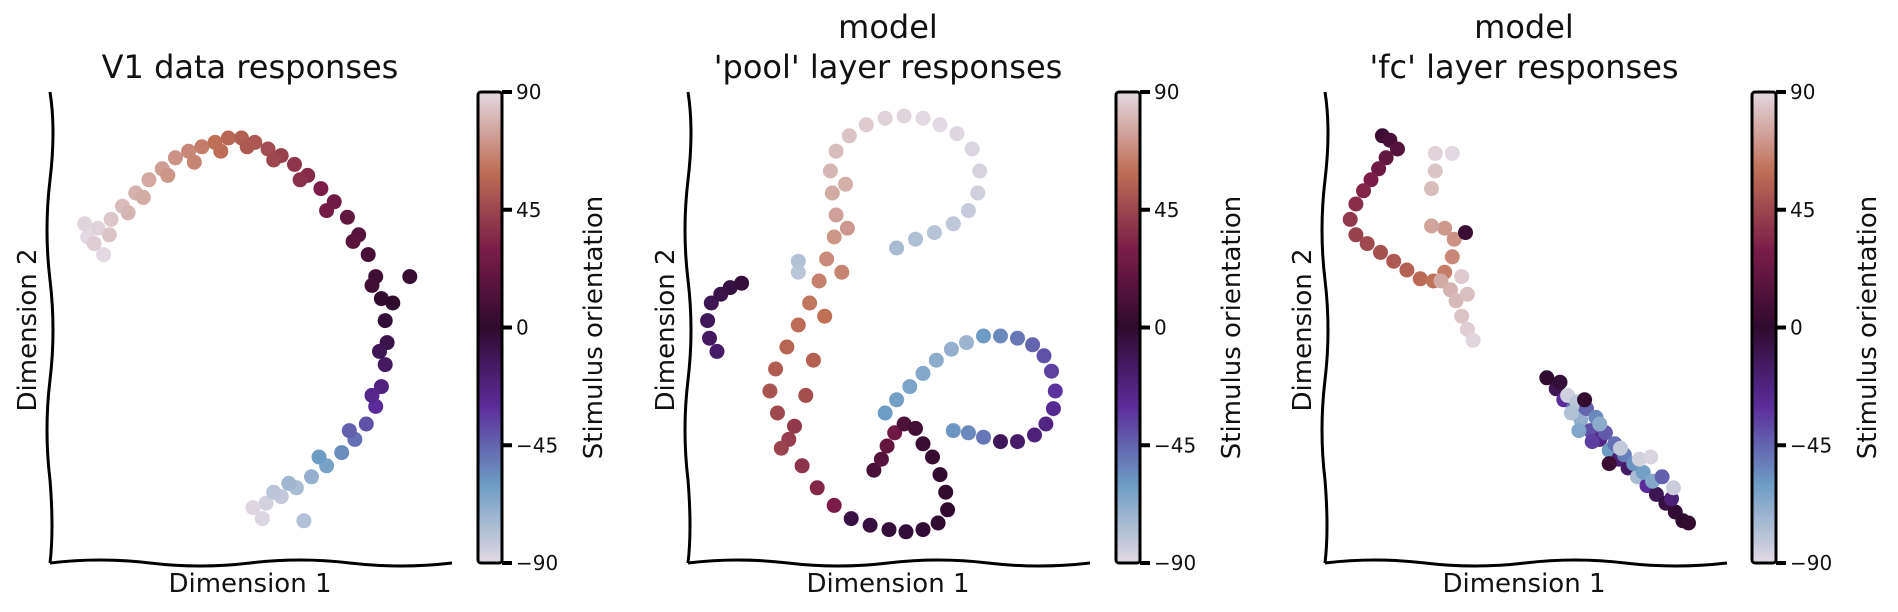 The image size is (1898, 612). Describe the element at coordinates (1802, 210) in the screenshot. I see `colorbar-tick-label: 45` at that location.